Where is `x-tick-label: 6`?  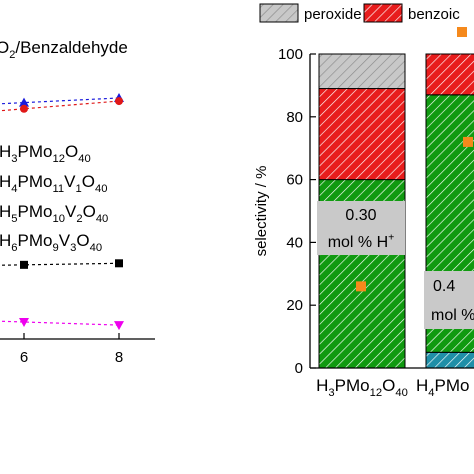 x-tick-label: 6 is located at coordinates (24, 357).